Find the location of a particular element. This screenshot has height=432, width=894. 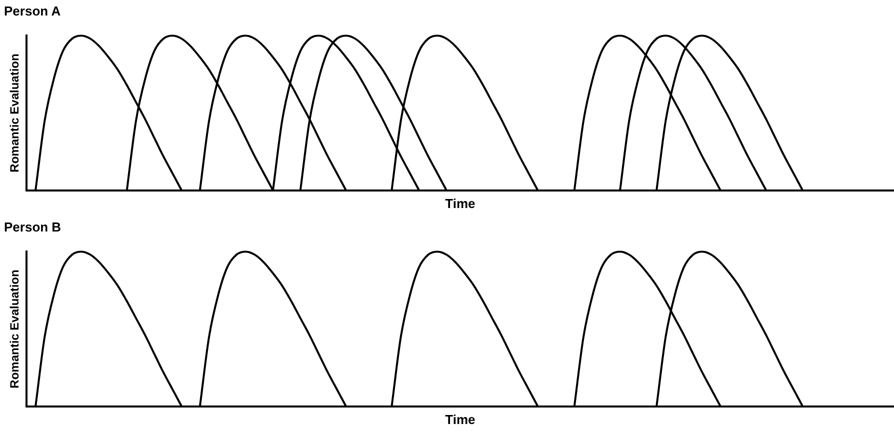

chart-title: Person B is located at coordinates (33, 226).